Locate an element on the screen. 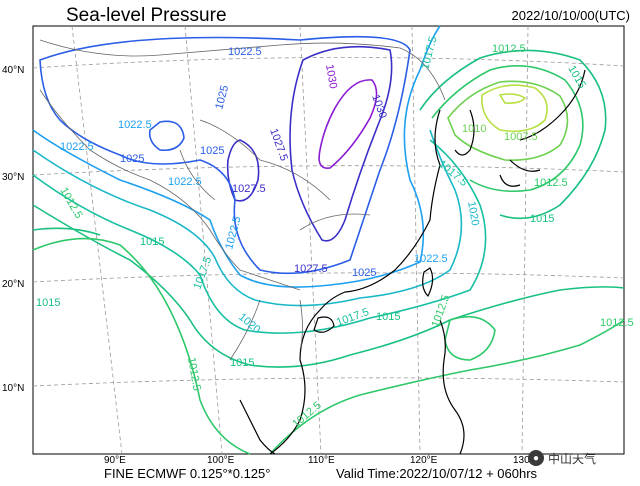 This screenshot has width=640, height=486. isobar-1012-5-north is located at coordinates (507, 128).